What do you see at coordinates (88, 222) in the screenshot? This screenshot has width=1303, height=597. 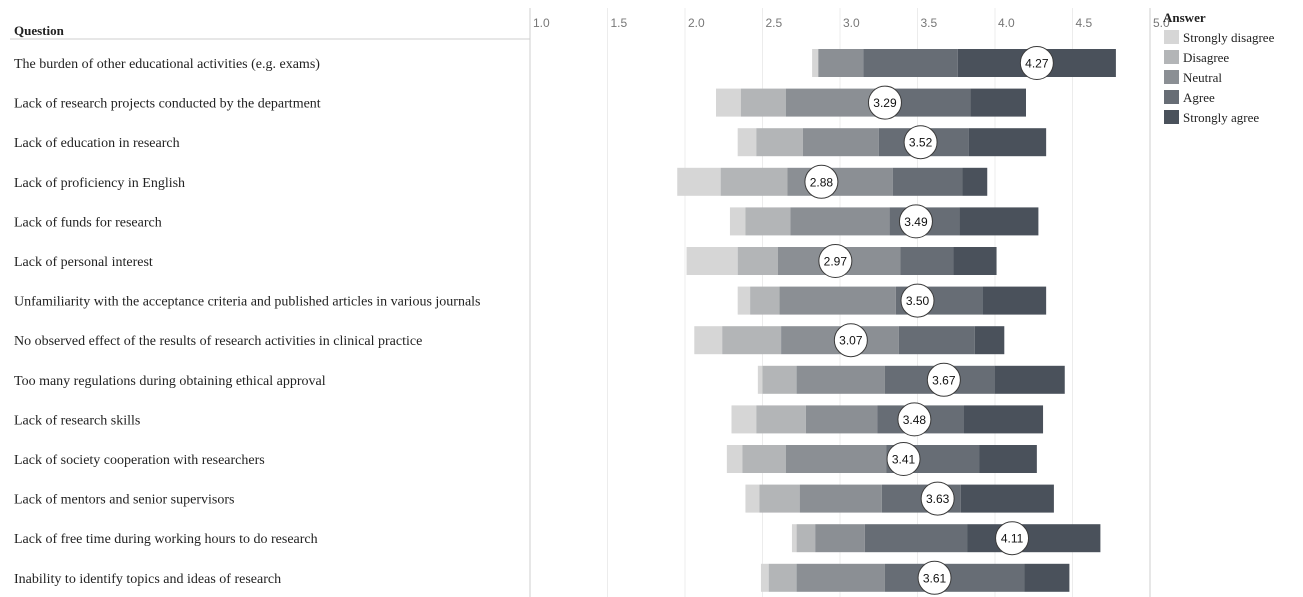 I see `row-label: Lack of funds for research` at bounding box center [88, 222].